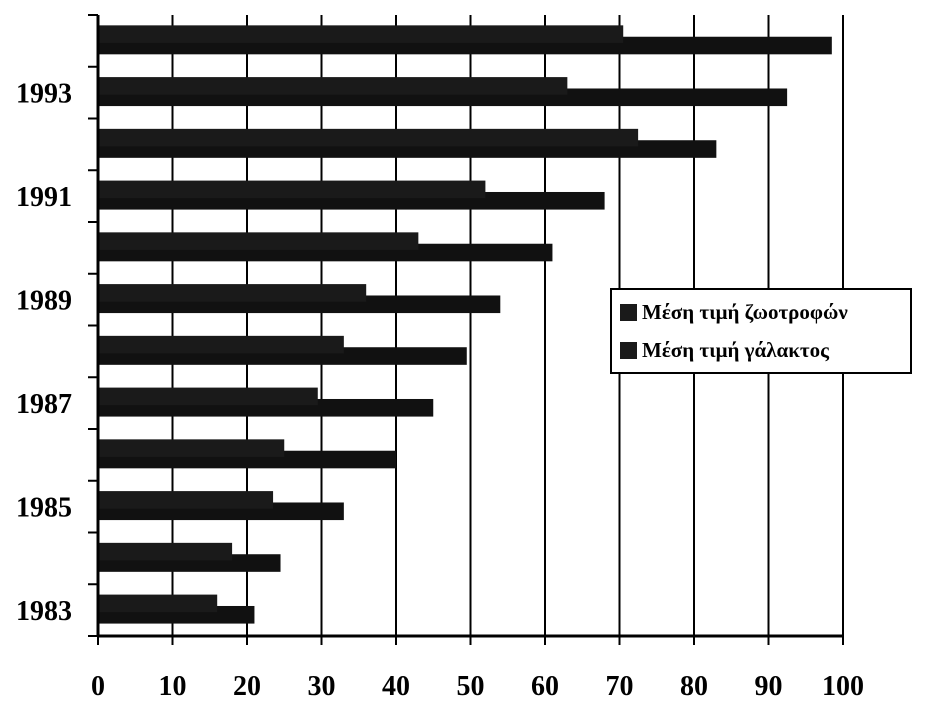  Describe the element at coordinates (247, 685) in the screenshot. I see `x-tick-label-2: 20` at that location.